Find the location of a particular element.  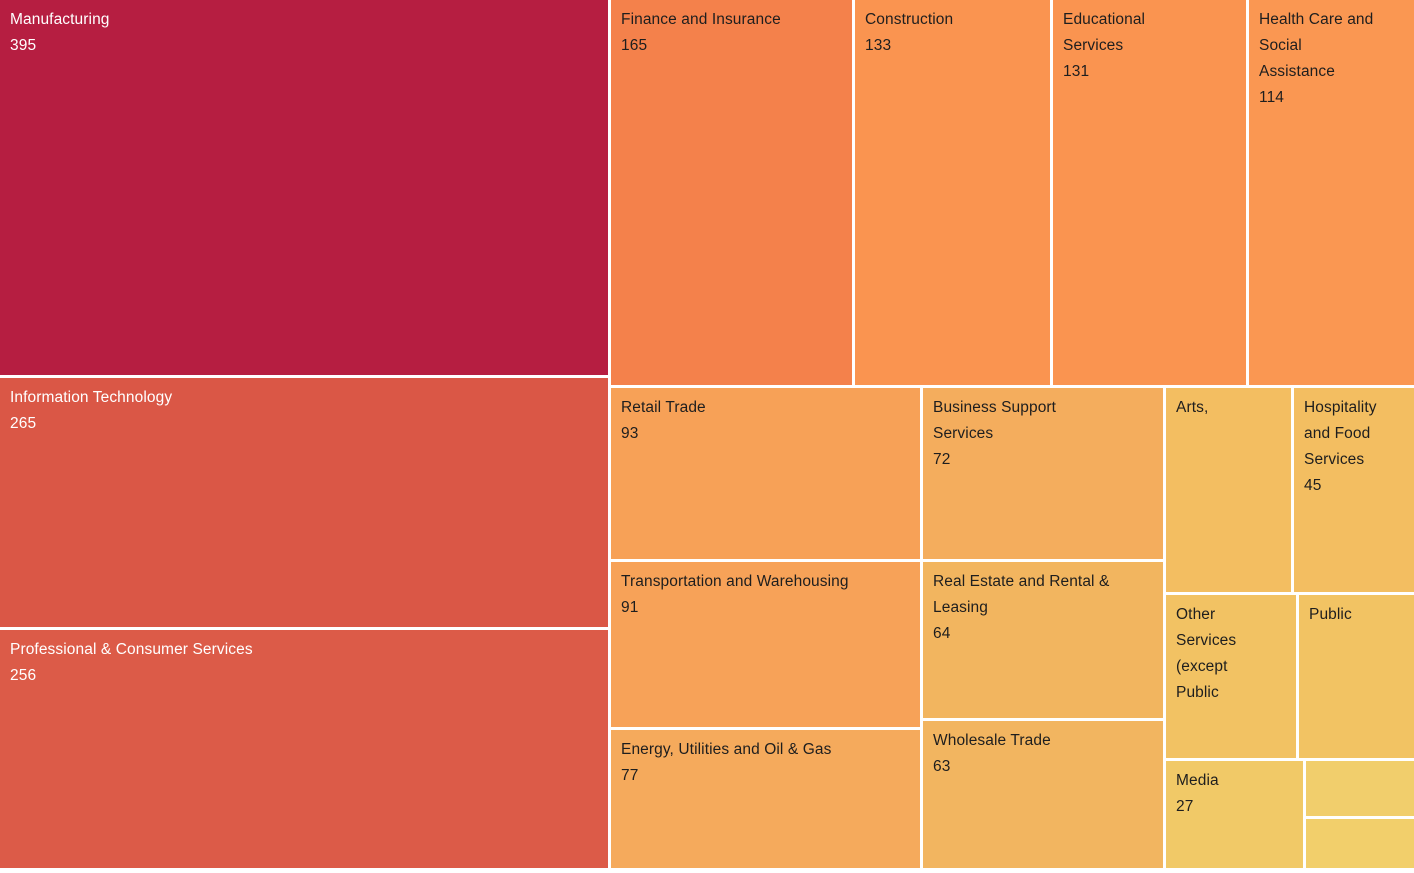

cell-value: 63 is located at coordinates (942, 766).